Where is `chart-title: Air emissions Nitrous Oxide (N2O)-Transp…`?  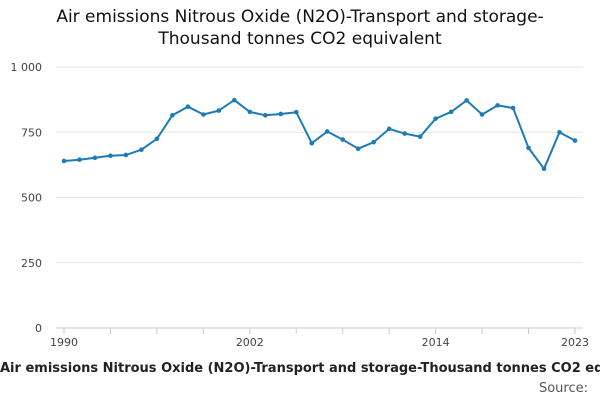 chart-title: Air emissions Nitrous Oxide (N2O)-Transp… is located at coordinates (300, 28).